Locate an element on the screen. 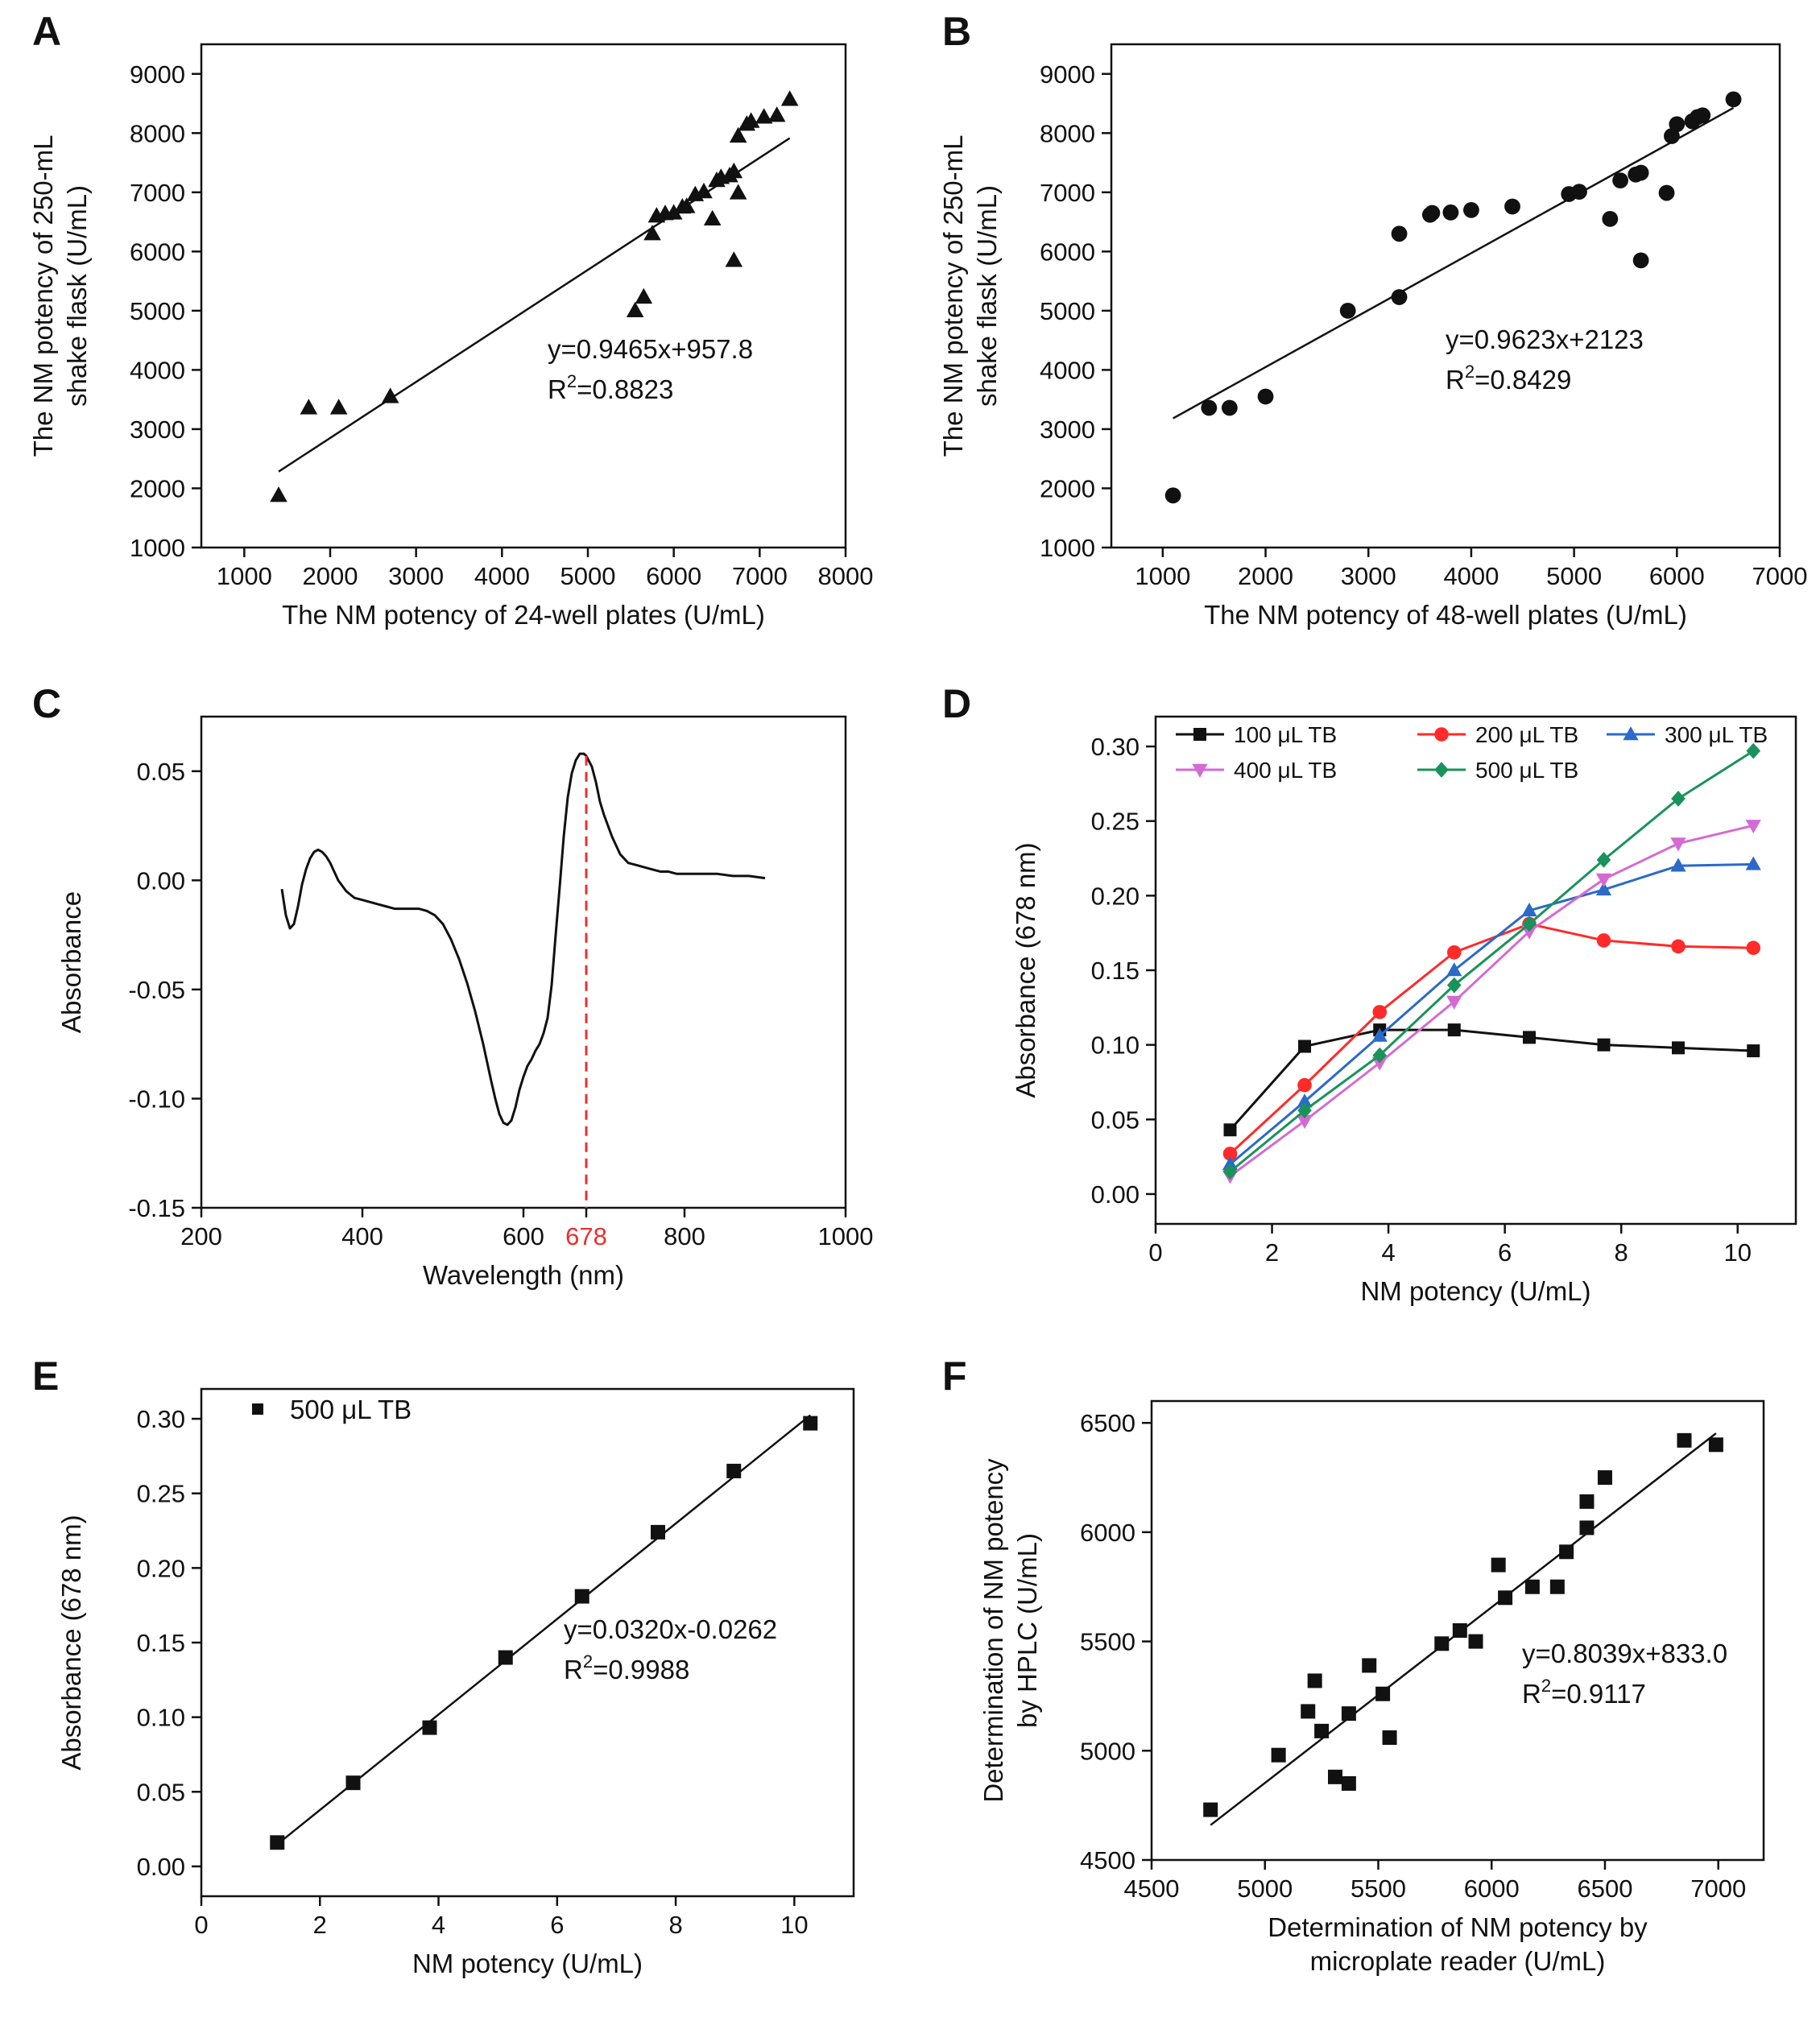 This screenshot has height=2017, width=1820. y-tick-label: 5500 is located at coordinates (1107, 1642).